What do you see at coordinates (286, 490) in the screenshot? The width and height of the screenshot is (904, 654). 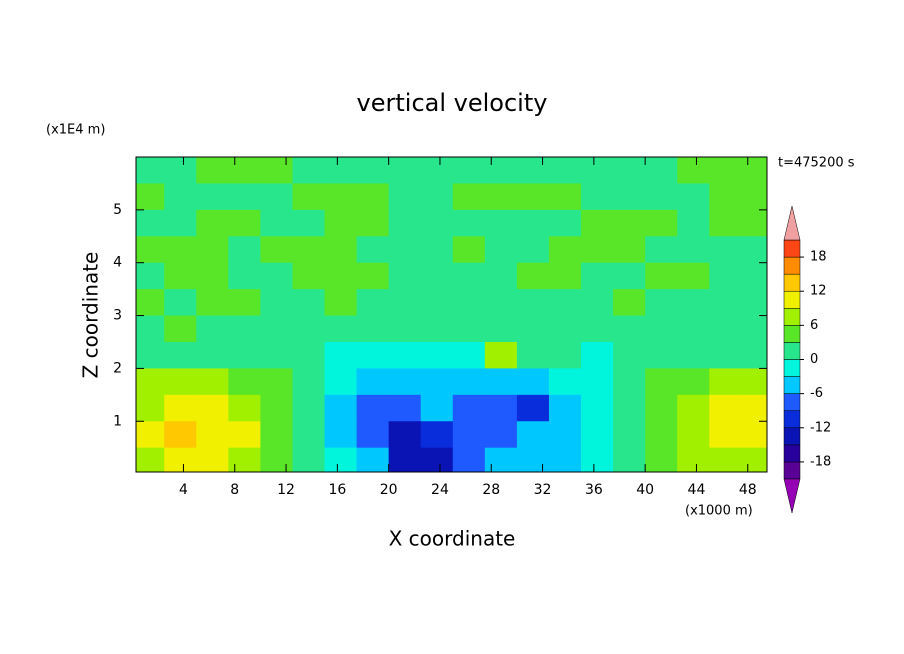 I see `x-tick-label: 12` at bounding box center [286, 490].